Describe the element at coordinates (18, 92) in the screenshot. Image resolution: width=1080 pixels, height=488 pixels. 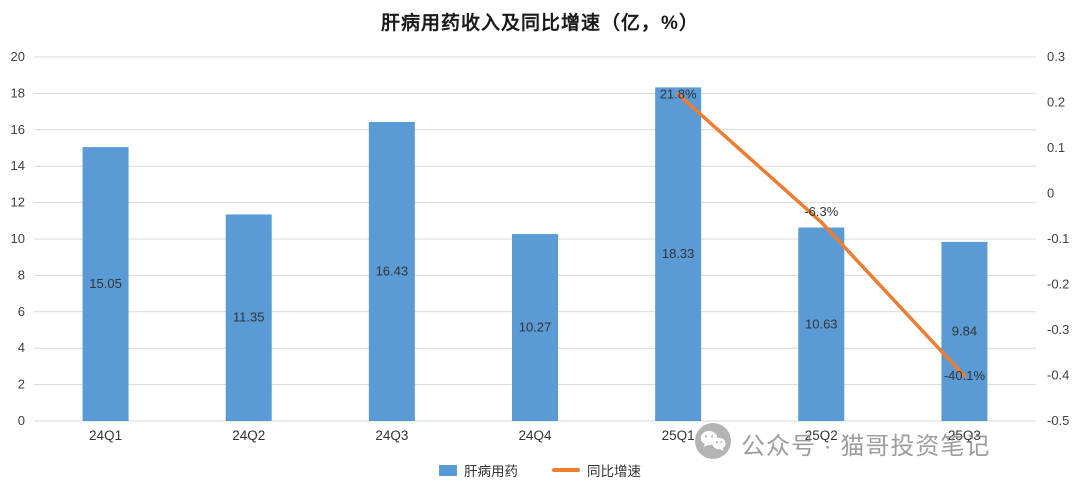
I see `left-axis-tick-label: 18` at that location.